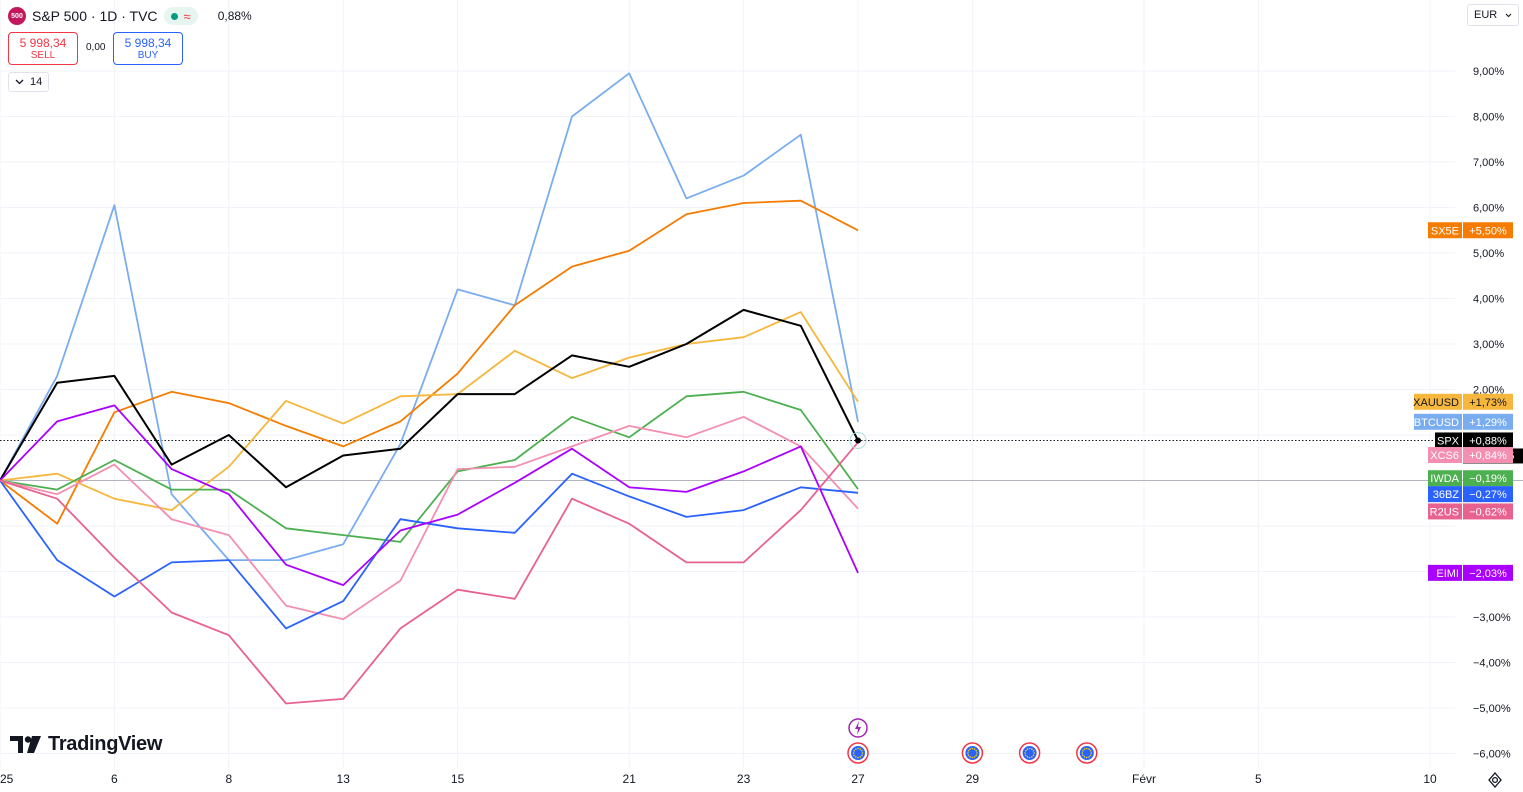 Image resolution: width=1523 pixels, height=792 pixels. Describe the element at coordinates (234, 16) in the screenshot. I see `change-percent: 0,88%` at that location.